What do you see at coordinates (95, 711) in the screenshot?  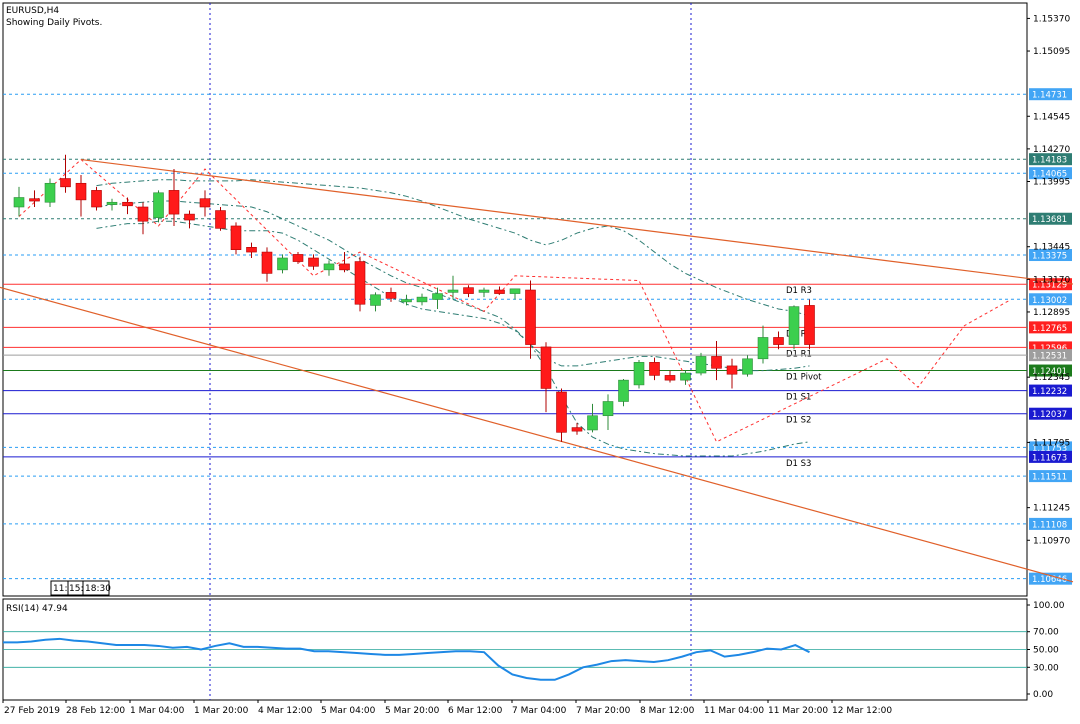 I see `time-axis-label: 28 Feb 12:00` at bounding box center [95, 711].